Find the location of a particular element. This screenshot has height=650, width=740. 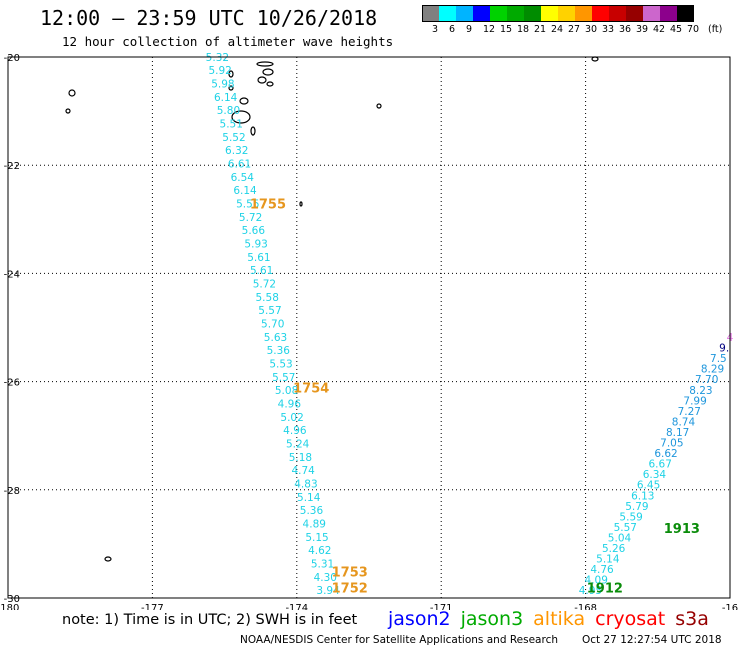

swh-value-label: 5.14 is located at coordinates (309, 498).